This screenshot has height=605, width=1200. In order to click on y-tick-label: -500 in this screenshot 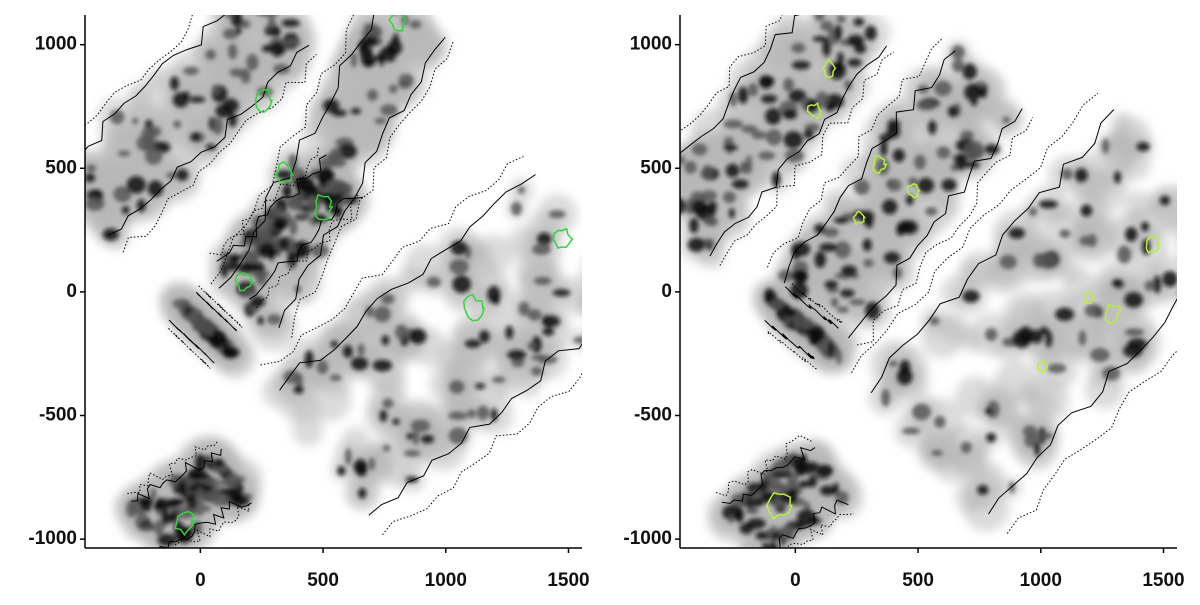, I will do `click(653, 415)`.